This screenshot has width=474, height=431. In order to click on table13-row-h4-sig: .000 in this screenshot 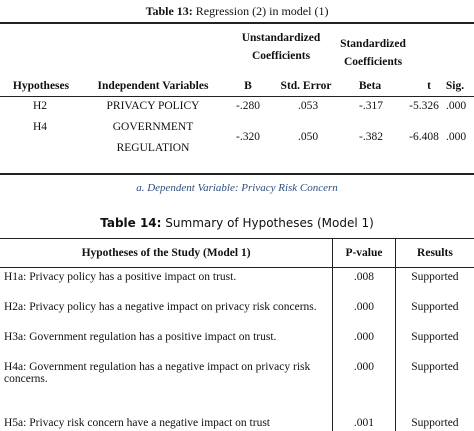, I will do `click(456, 137)`.